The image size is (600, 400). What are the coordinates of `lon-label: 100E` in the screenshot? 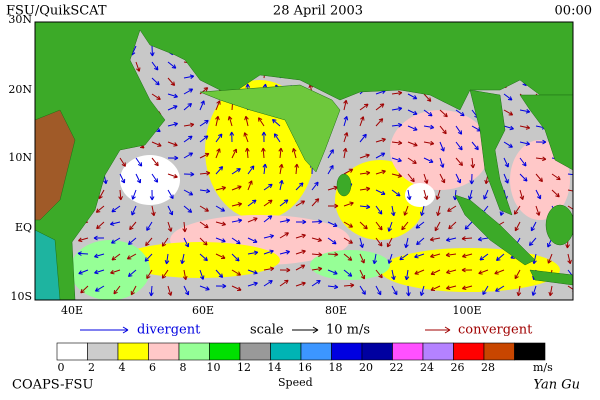 It's located at (466, 310).